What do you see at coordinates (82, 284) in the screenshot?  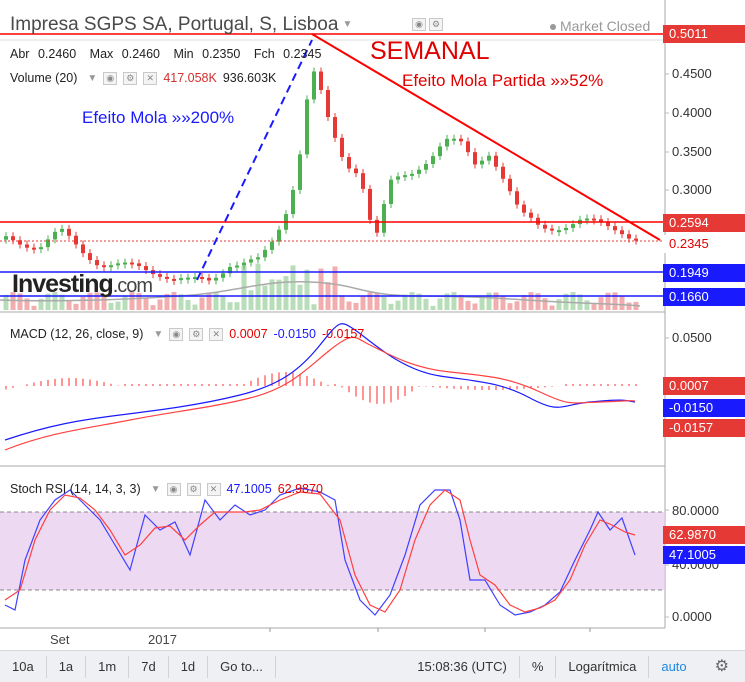 I see `investing-logo: Investing.com` at bounding box center [82, 284].